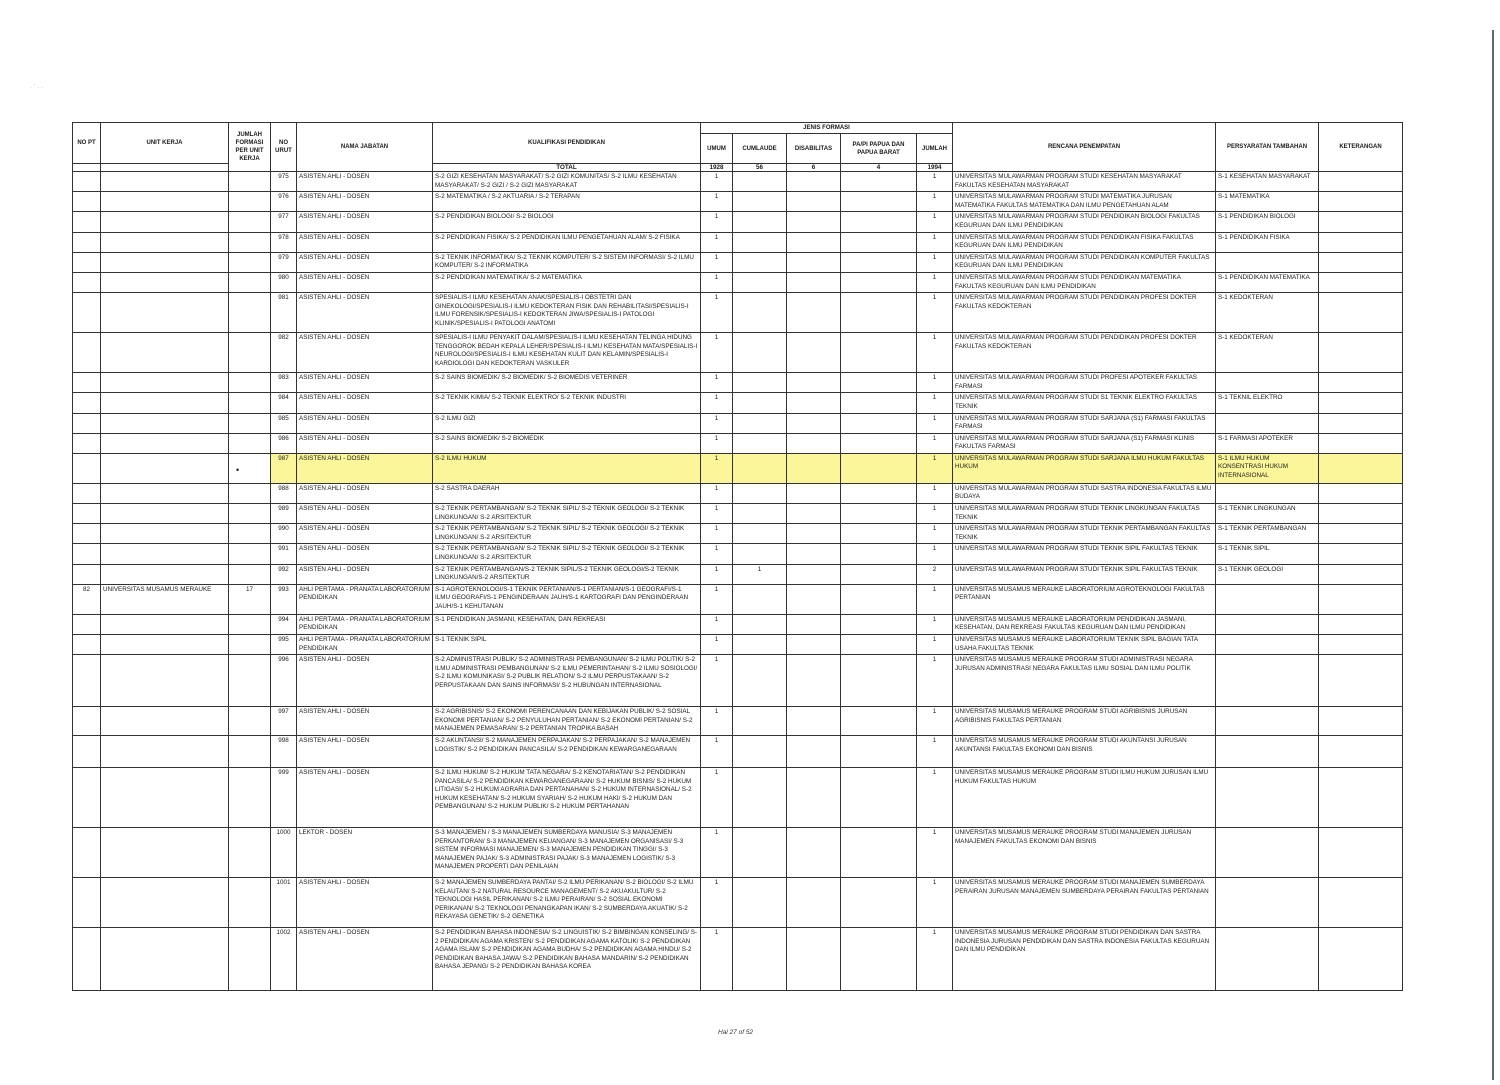  Describe the element at coordinates (283, 624) in the screenshot. I see `cell-no-urut: 994` at that location.